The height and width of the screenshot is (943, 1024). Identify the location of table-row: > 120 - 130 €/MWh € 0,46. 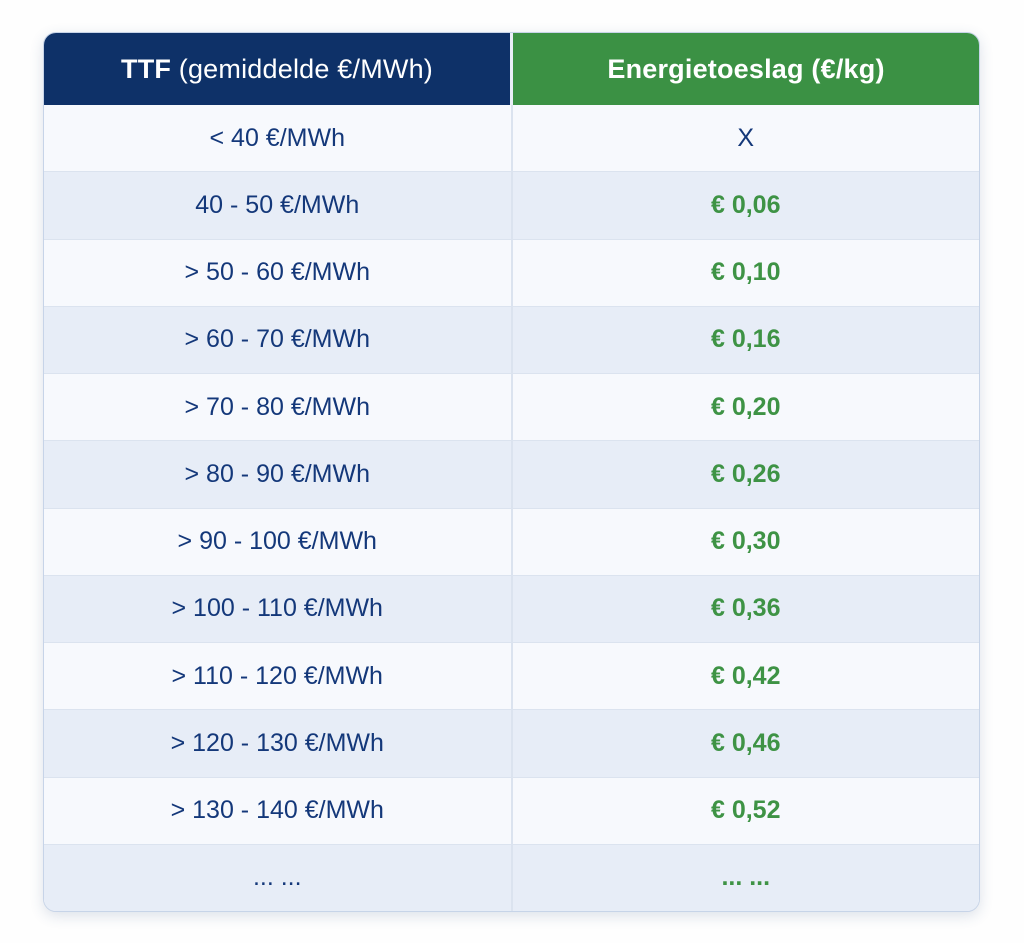
(512, 743).